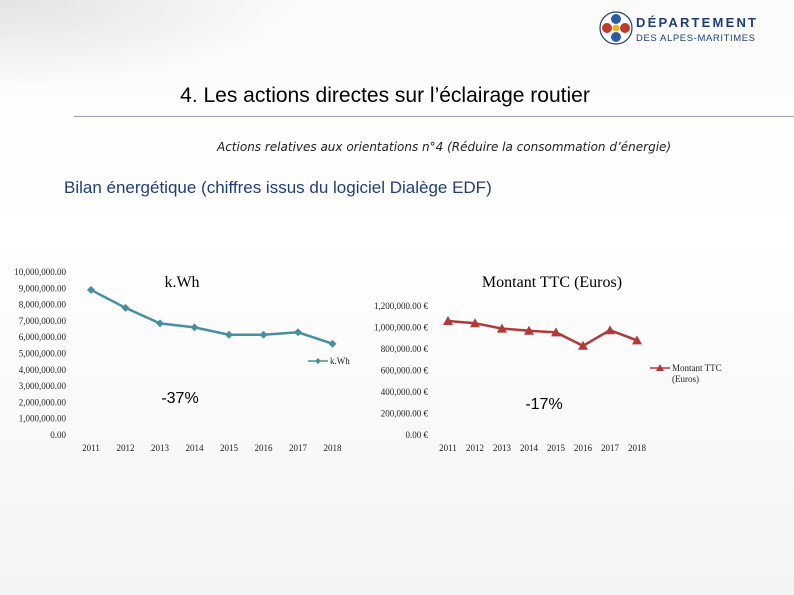 The height and width of the screenshot is (595, 794). What do you see at coordinates (43, 402) in the screenshot?
I see `y-tick-label: 2,000,000.00` at bounding box center [43, 402].